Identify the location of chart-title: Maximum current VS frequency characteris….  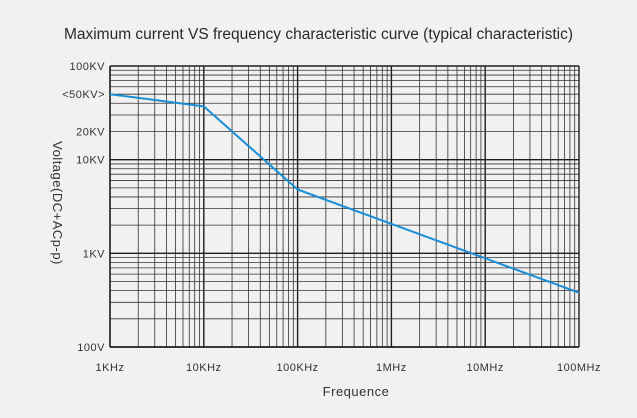
(318, 34).